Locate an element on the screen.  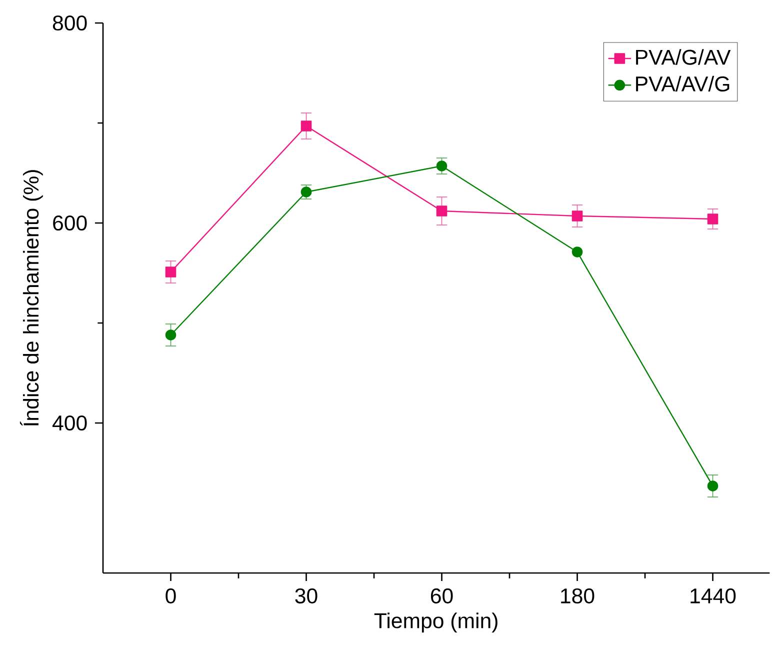
y-tick-label: 600 is located at coordinates (70, 223).